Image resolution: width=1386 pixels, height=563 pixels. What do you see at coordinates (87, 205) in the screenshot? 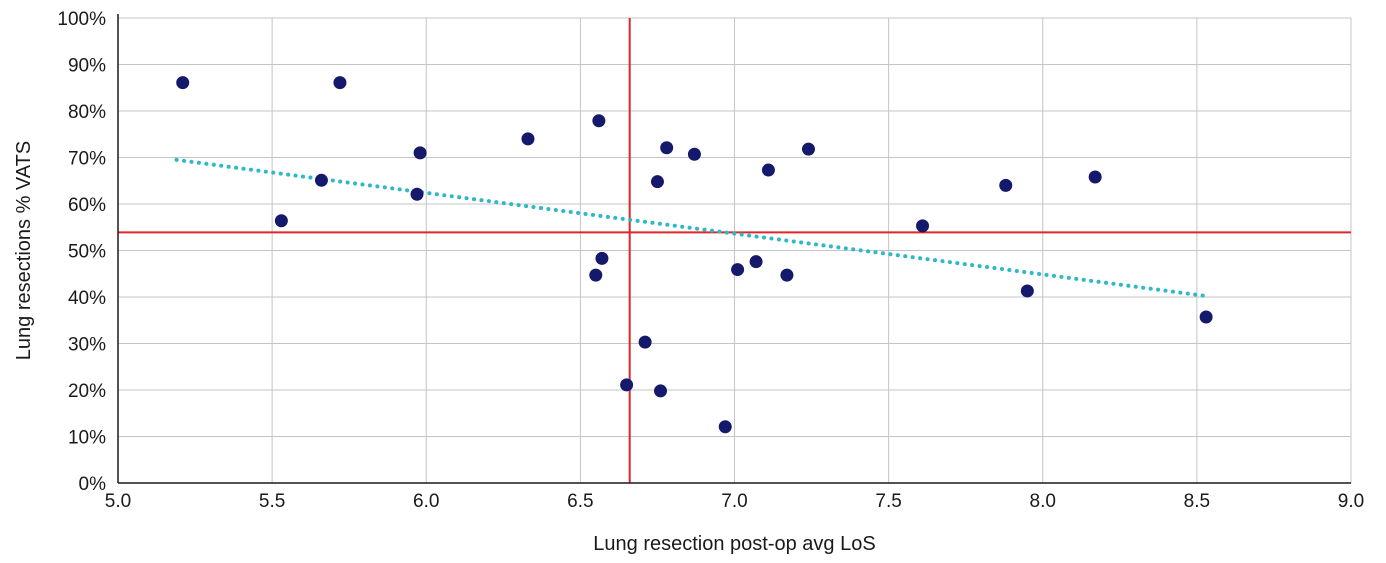
I see `y-tick-label: 60%` at bounding box center [87, 205].